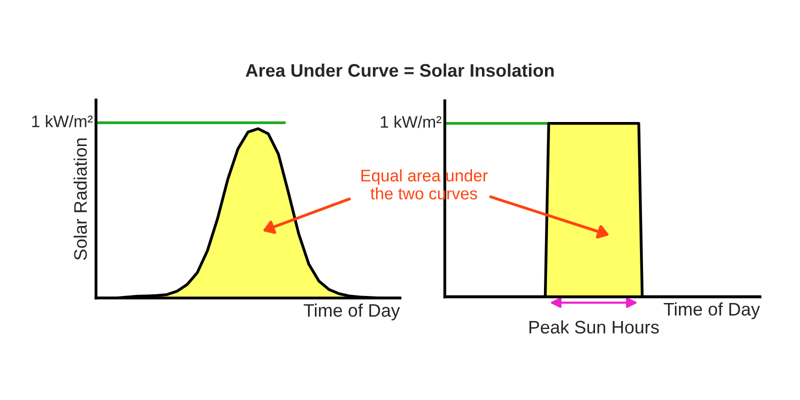 This screenshot has height=400, width=800. What do you see at coordinates (400, 70) in the screenshot?
I see `chart-title: Area Under Curve = Solar Insolation` at bounding box center [400, 70].